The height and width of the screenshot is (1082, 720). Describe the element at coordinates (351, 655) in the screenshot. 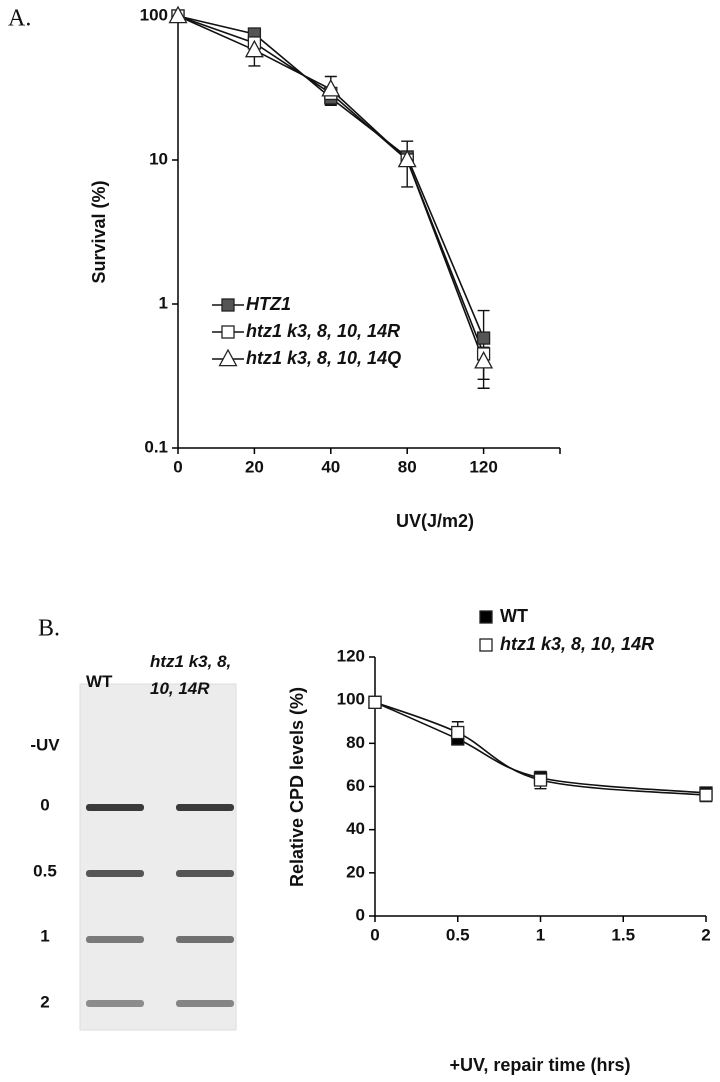

I see `y-tick-label: 120` at that location.